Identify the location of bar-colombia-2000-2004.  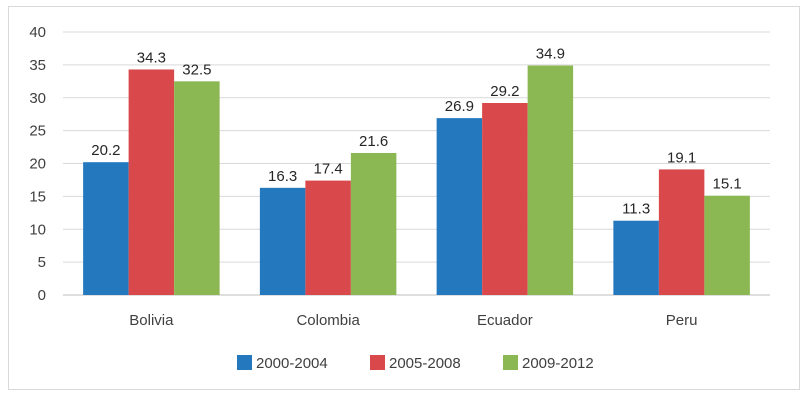
(282, 241).